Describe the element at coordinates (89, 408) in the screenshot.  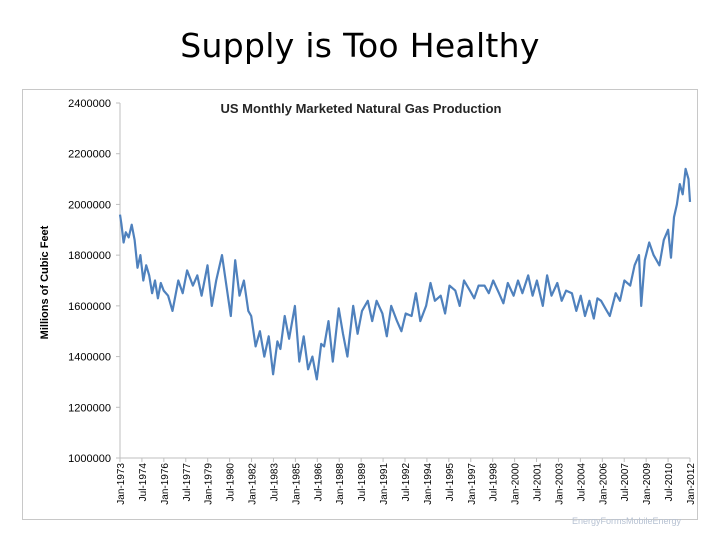
I see `y-tick-label: 1200000` at that location.